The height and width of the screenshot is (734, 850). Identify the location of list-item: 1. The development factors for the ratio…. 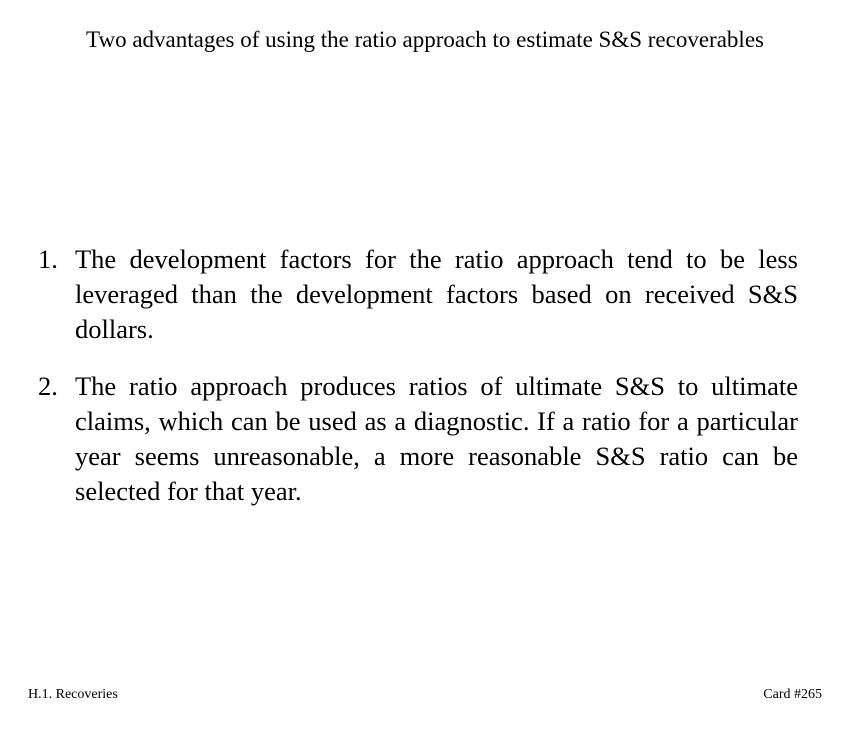
(418, 294).